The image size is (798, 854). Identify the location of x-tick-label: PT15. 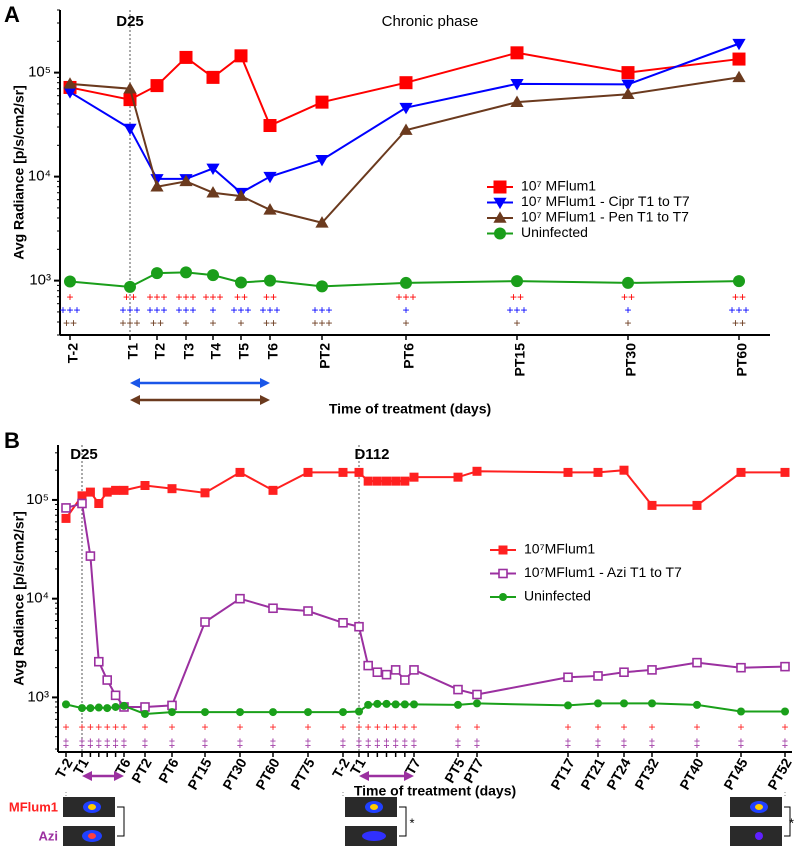
(520, 360).